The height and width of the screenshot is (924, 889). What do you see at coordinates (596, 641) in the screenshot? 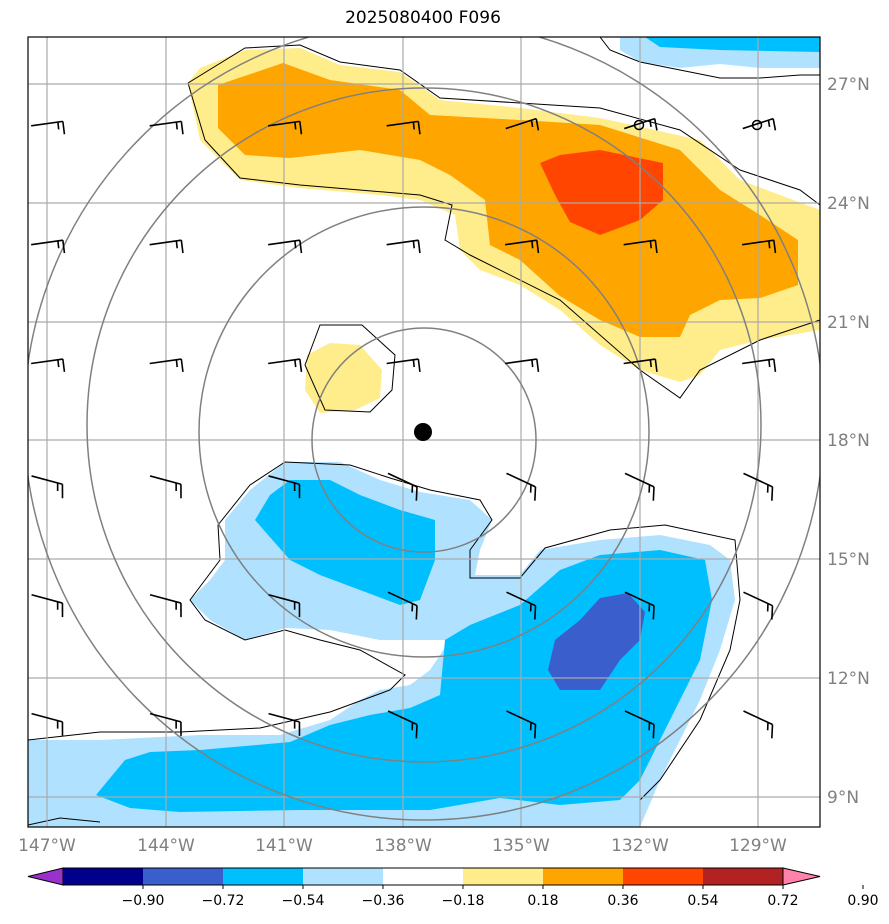
I see `royal-blue-region-core` at bounding box center [596, 641].